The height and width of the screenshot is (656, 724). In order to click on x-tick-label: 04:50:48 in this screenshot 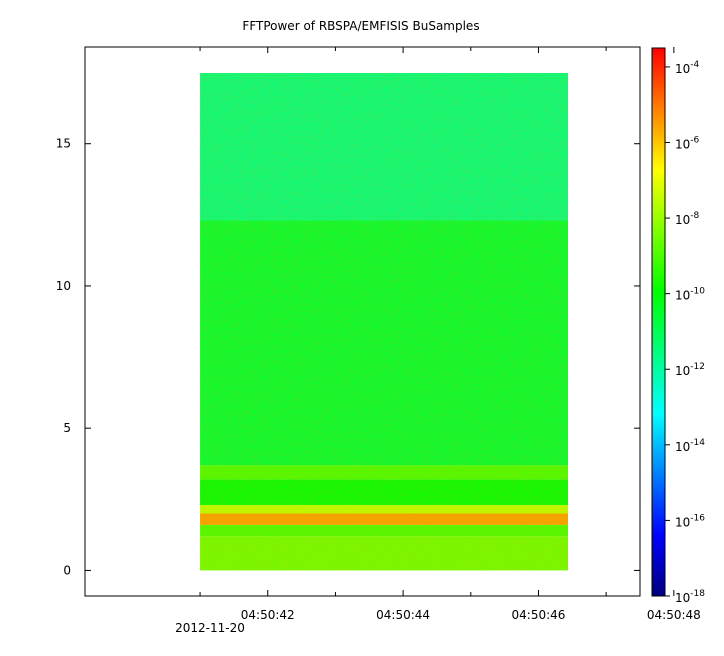, I will do `click(674, 615)`.